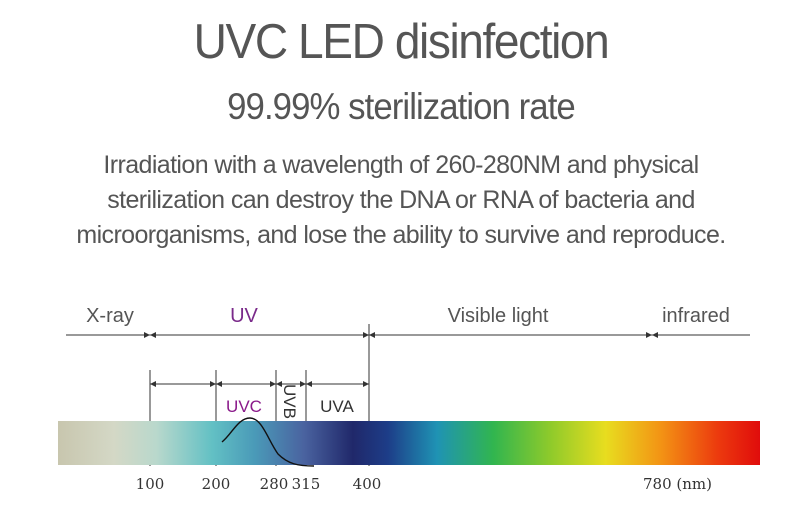 This screenshot has width=802, height=524. Describe the element at coordinates (244, 406) in the screenshot. I see `sub-band-label-uvc: UVC` at that location.